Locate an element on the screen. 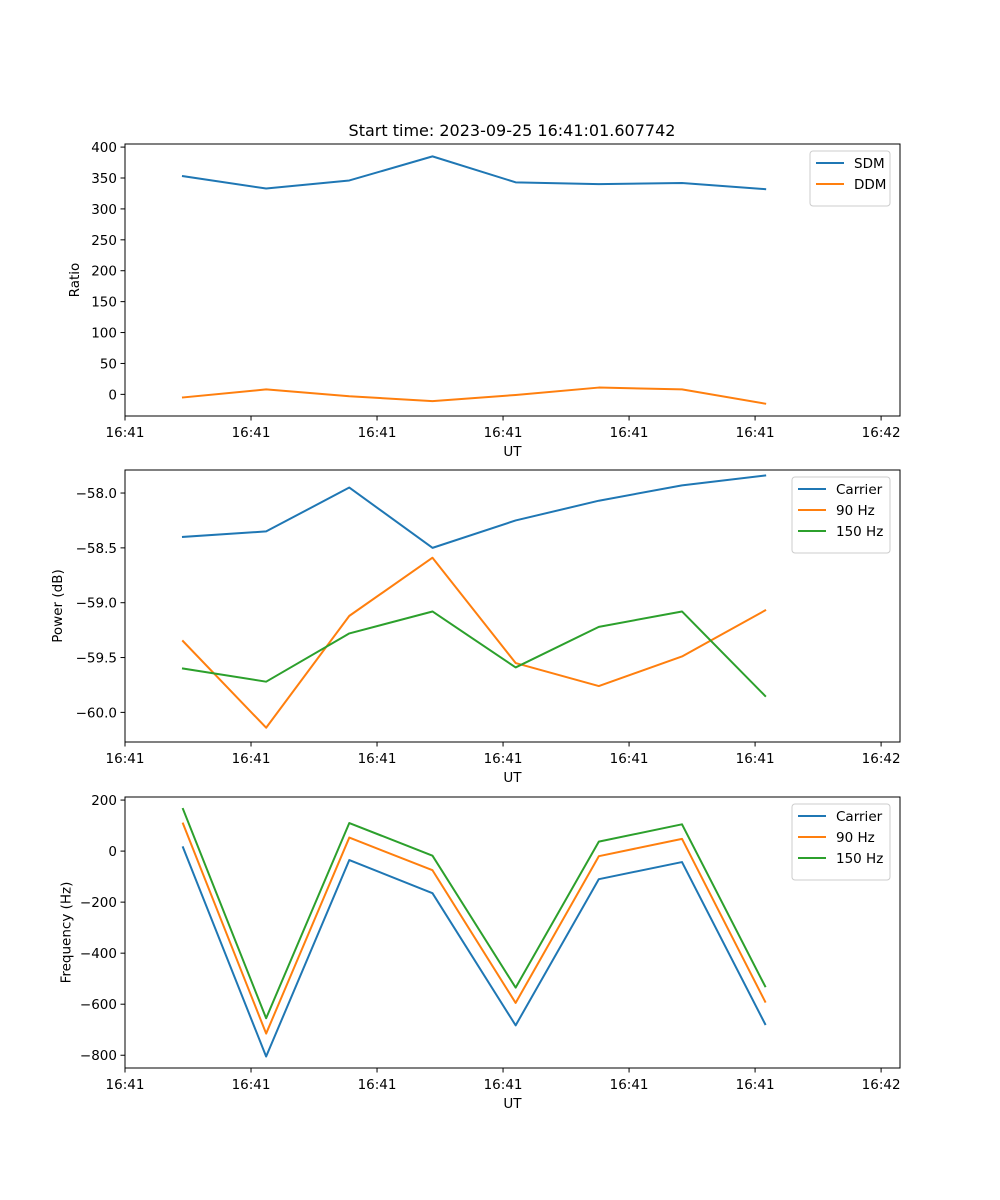  panel-1-series-sdm-line is located at coordinates (474, 173).